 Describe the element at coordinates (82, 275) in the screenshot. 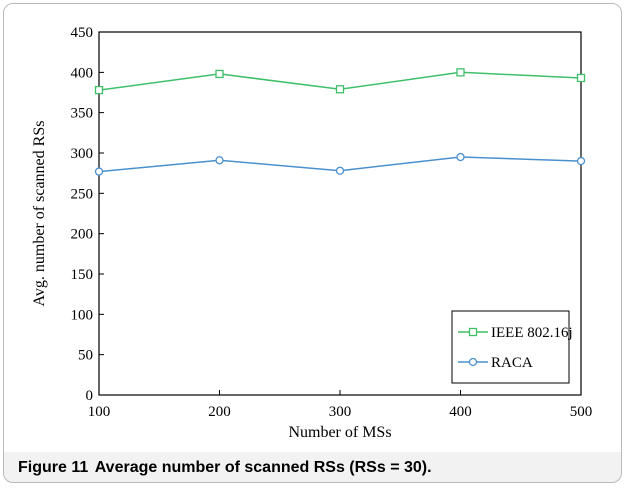

I see `y-tick-label: 150` at that location.